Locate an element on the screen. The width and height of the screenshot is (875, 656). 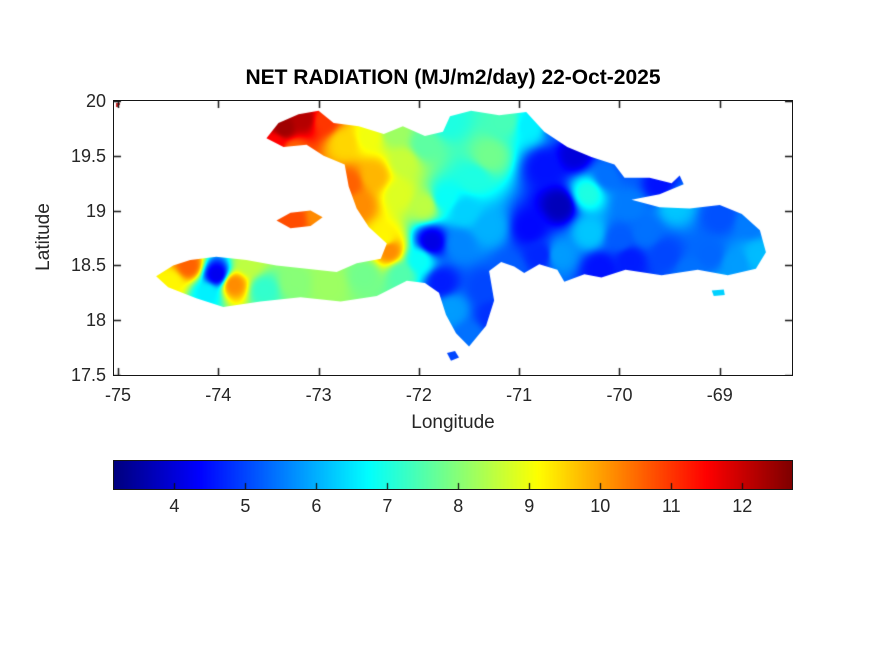
colorbar is located at coordinates (453, 475).